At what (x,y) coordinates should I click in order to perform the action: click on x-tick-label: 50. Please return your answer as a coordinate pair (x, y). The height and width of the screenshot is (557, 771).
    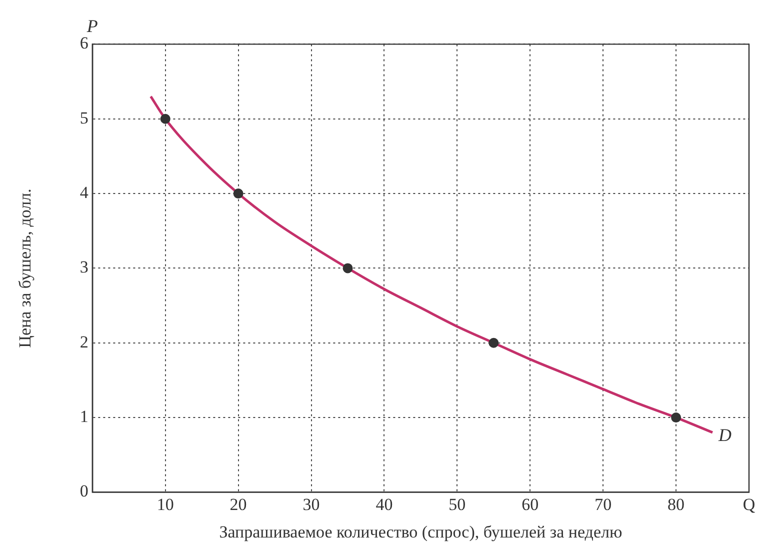
    Looking at the image, I should click on (457, 504).